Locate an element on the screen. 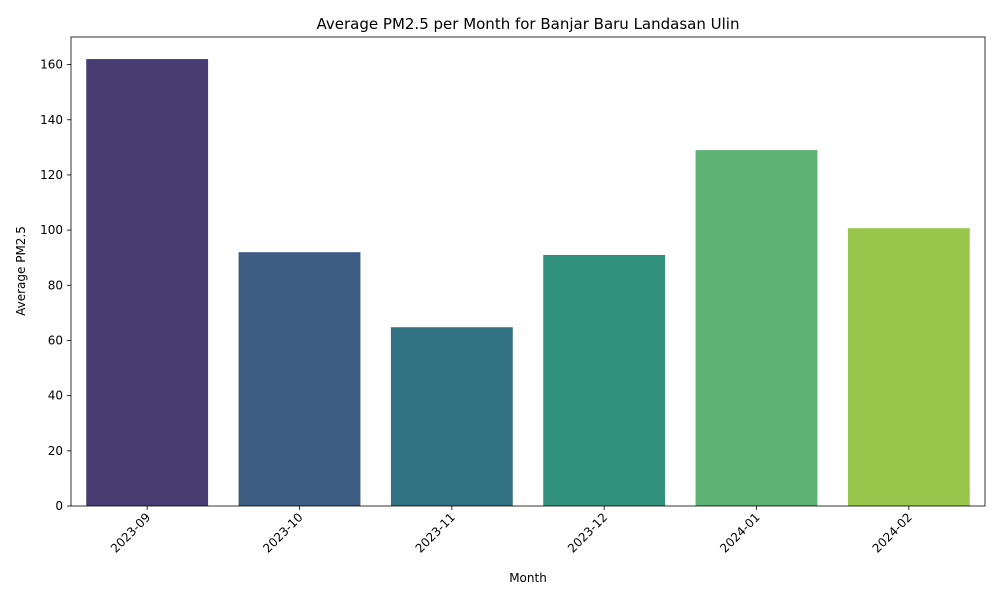 This screenshot has height=600, width=1000. y-axis-title: Average PM2.5 is located at coordinates (21, 271).